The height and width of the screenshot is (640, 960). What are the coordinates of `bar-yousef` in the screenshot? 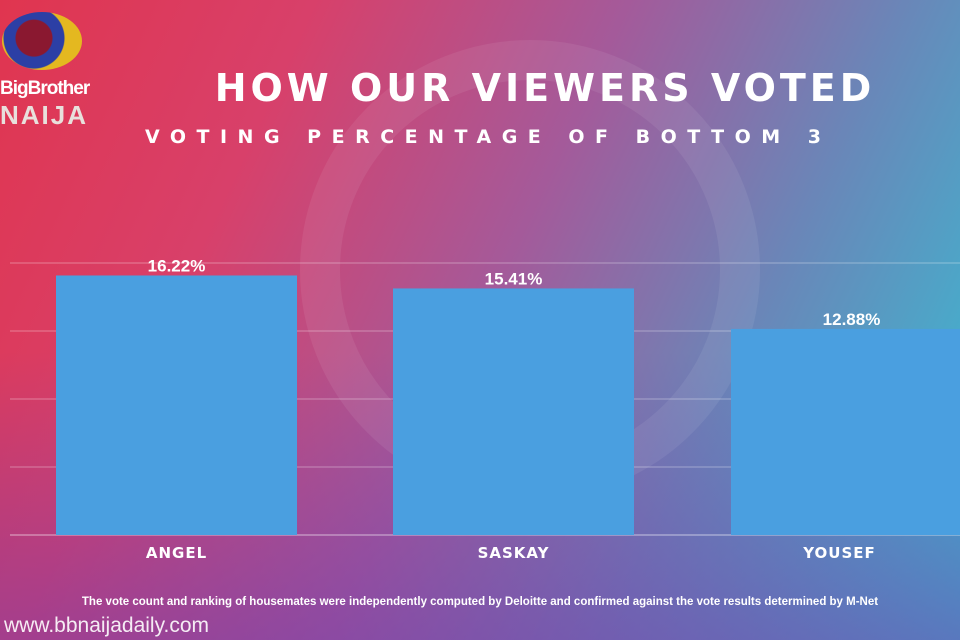 It's located at (845, 431).